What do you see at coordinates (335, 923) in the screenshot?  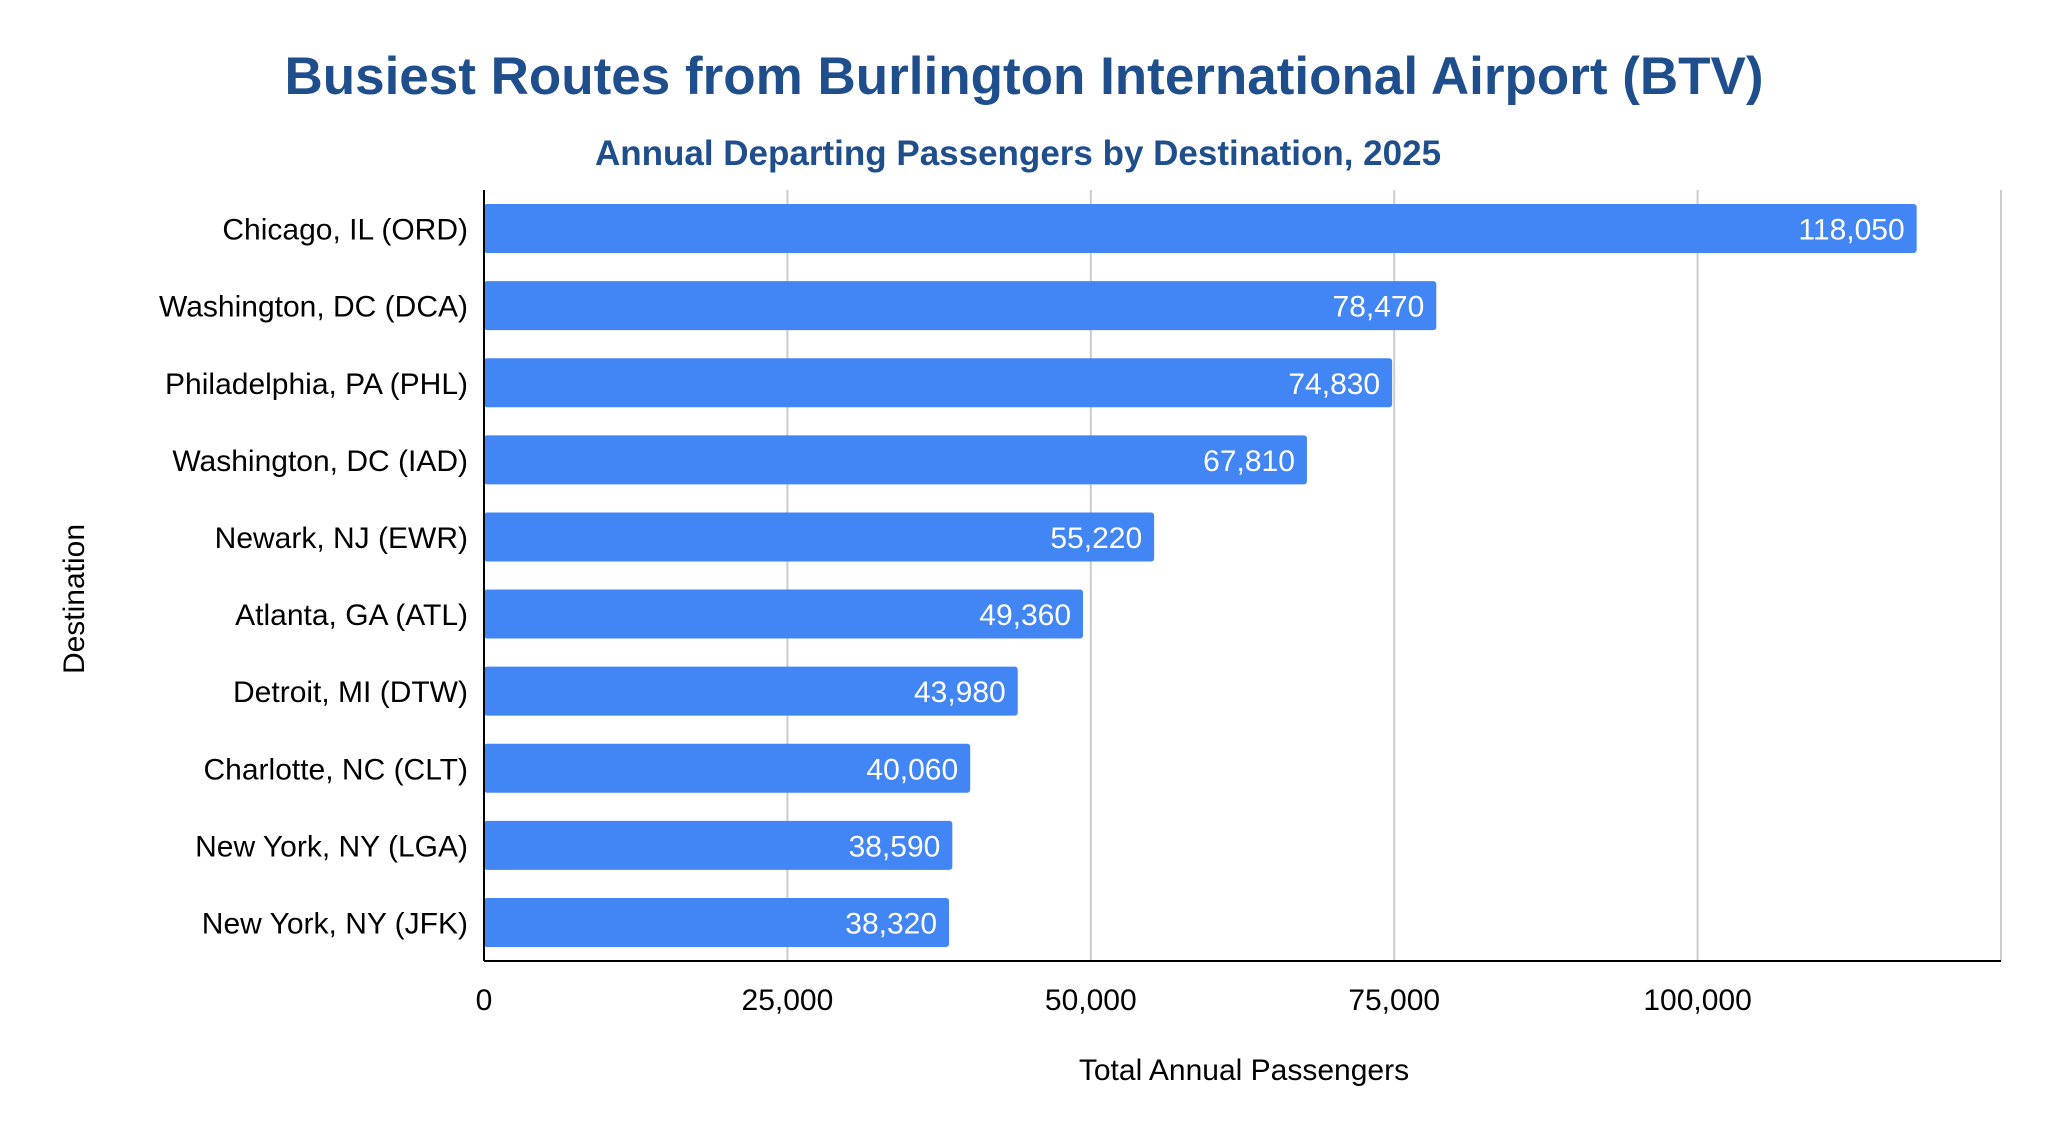 I see `category-label: New York, NY (JFK)` at bounding box center [335, 923].